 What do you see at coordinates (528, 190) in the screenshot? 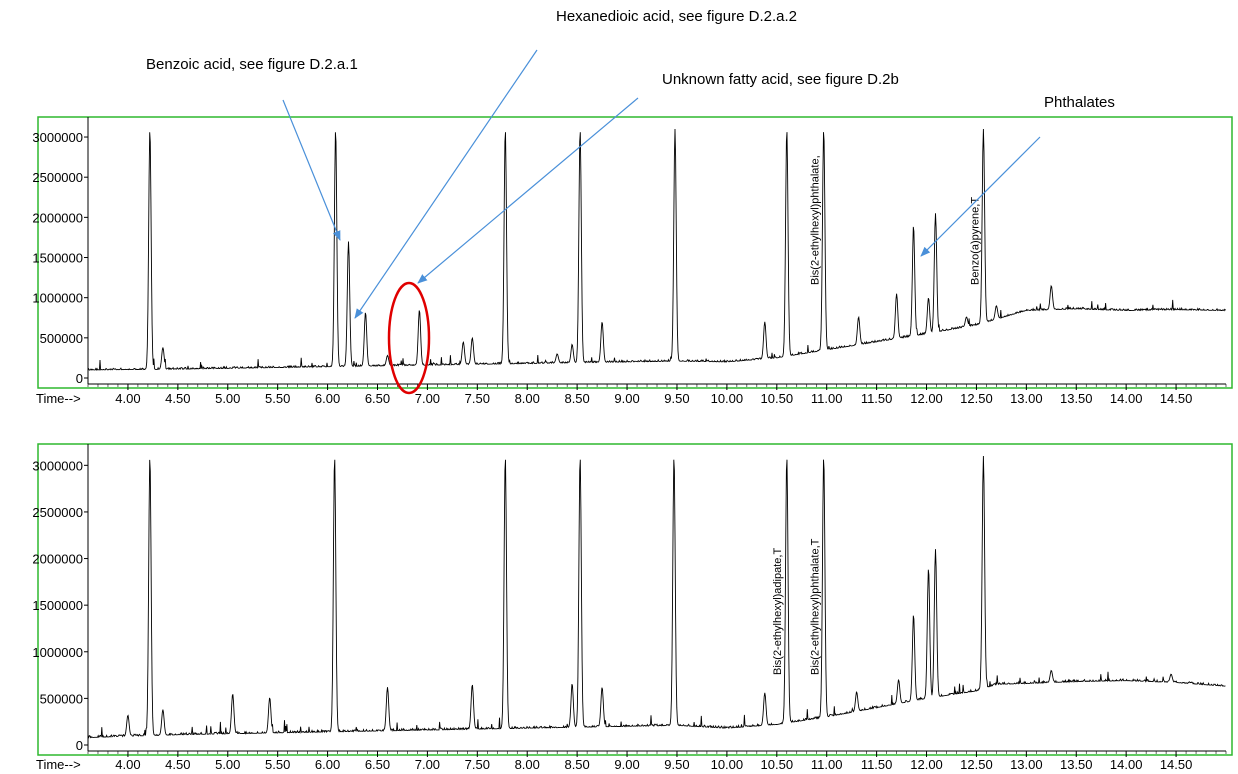
I see `fatty-acid-arrow` at bounding box center [528, 190].